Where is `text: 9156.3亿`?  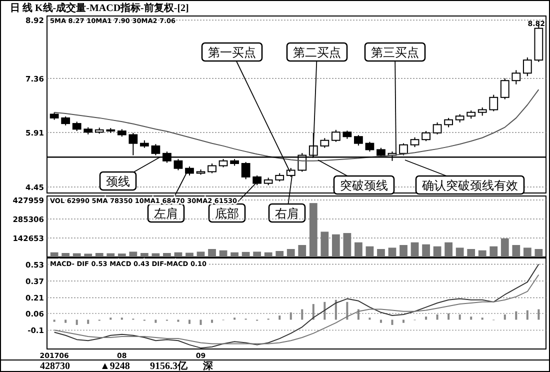
text: 9156.3亿 is located at coordinates (169, 366).